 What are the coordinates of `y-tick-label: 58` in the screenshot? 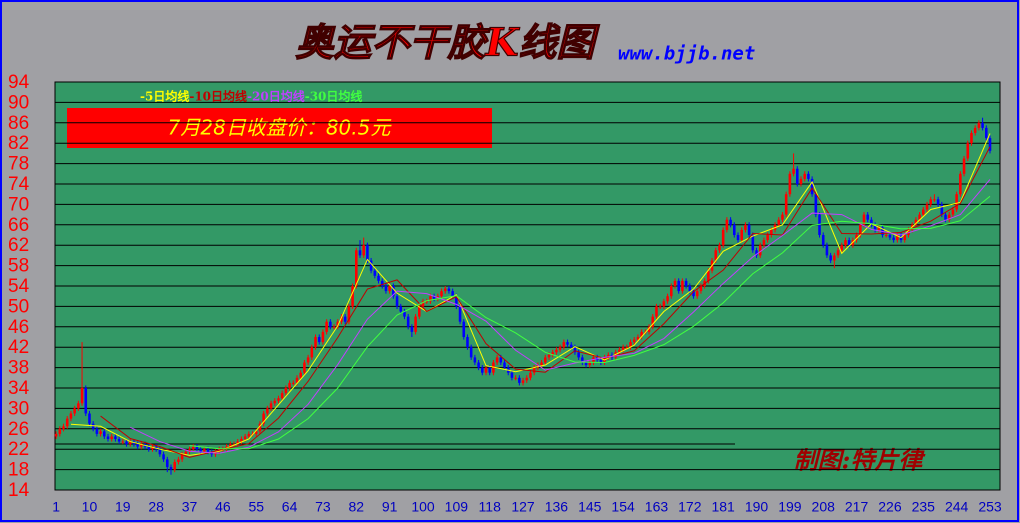 It's located at (18, 266).